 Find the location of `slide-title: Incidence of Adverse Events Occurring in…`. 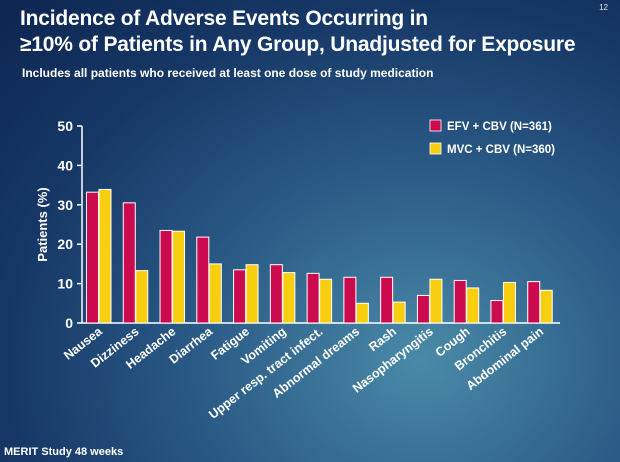

slide-title: Incidence of Adverse Events Occurring in… is located at coordinates (298, 31).